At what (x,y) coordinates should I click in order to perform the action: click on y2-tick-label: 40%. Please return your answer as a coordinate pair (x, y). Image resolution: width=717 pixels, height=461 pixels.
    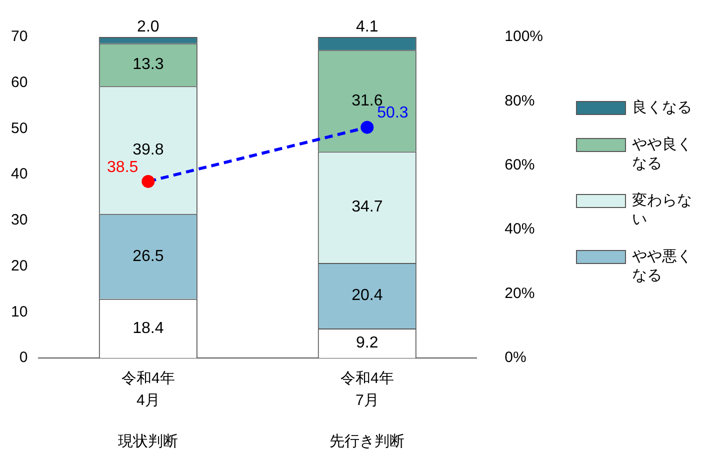
    Looking at the image, I should click on (519, 229).